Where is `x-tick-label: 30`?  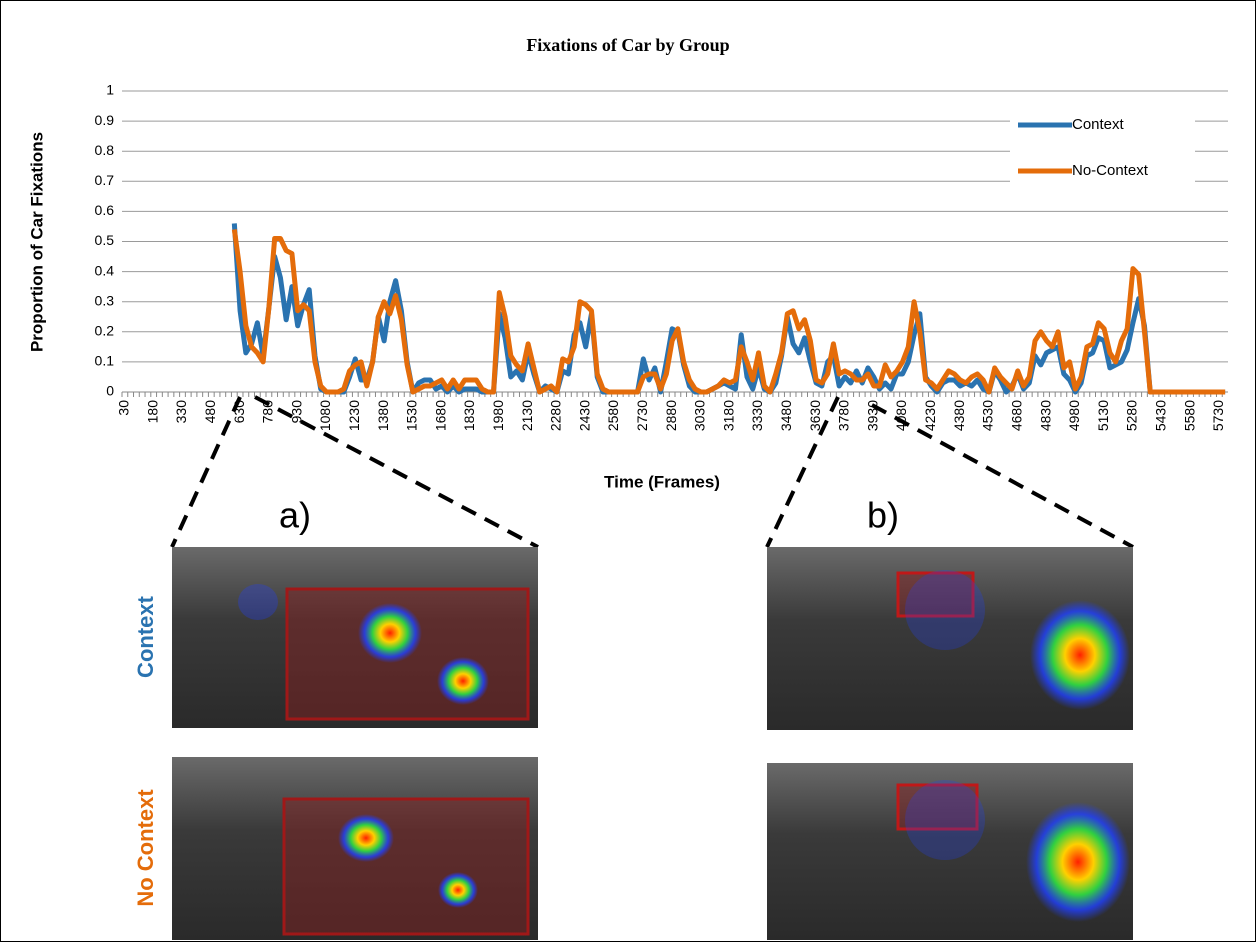
x-tick-label: 30 is located at coordinates (124, 408).